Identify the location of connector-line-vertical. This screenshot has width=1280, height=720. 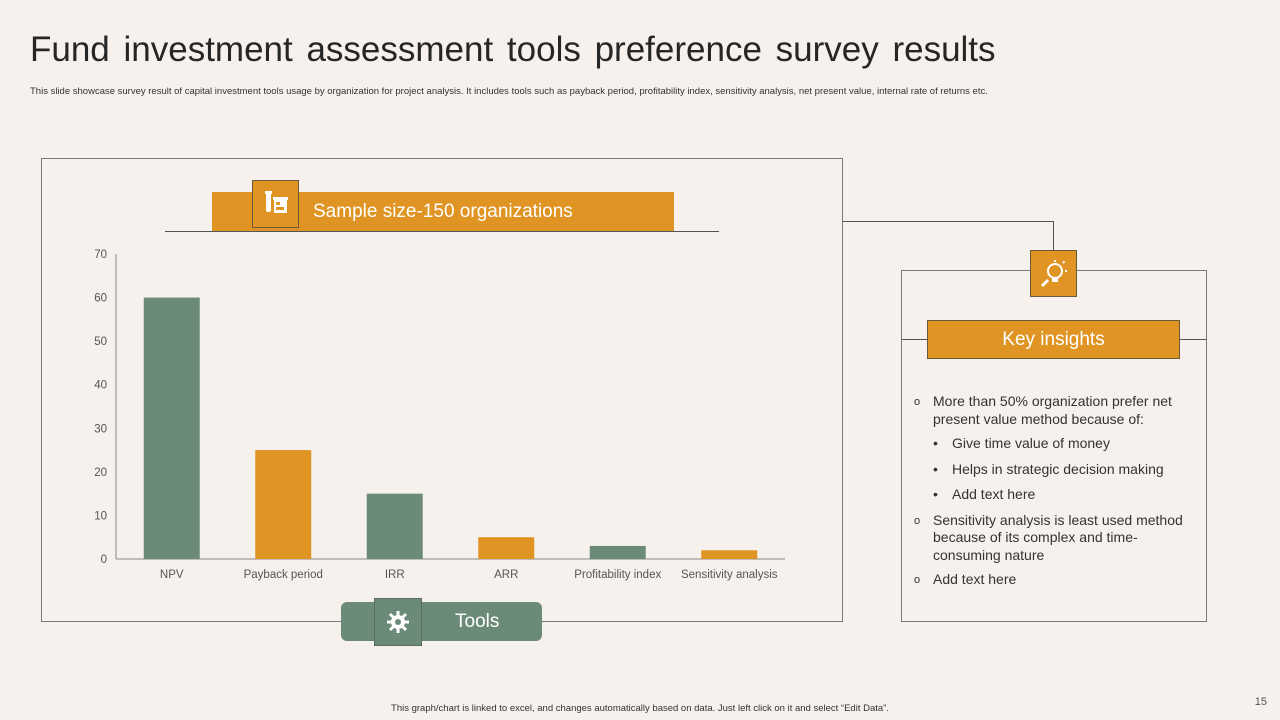
(1053, 235).